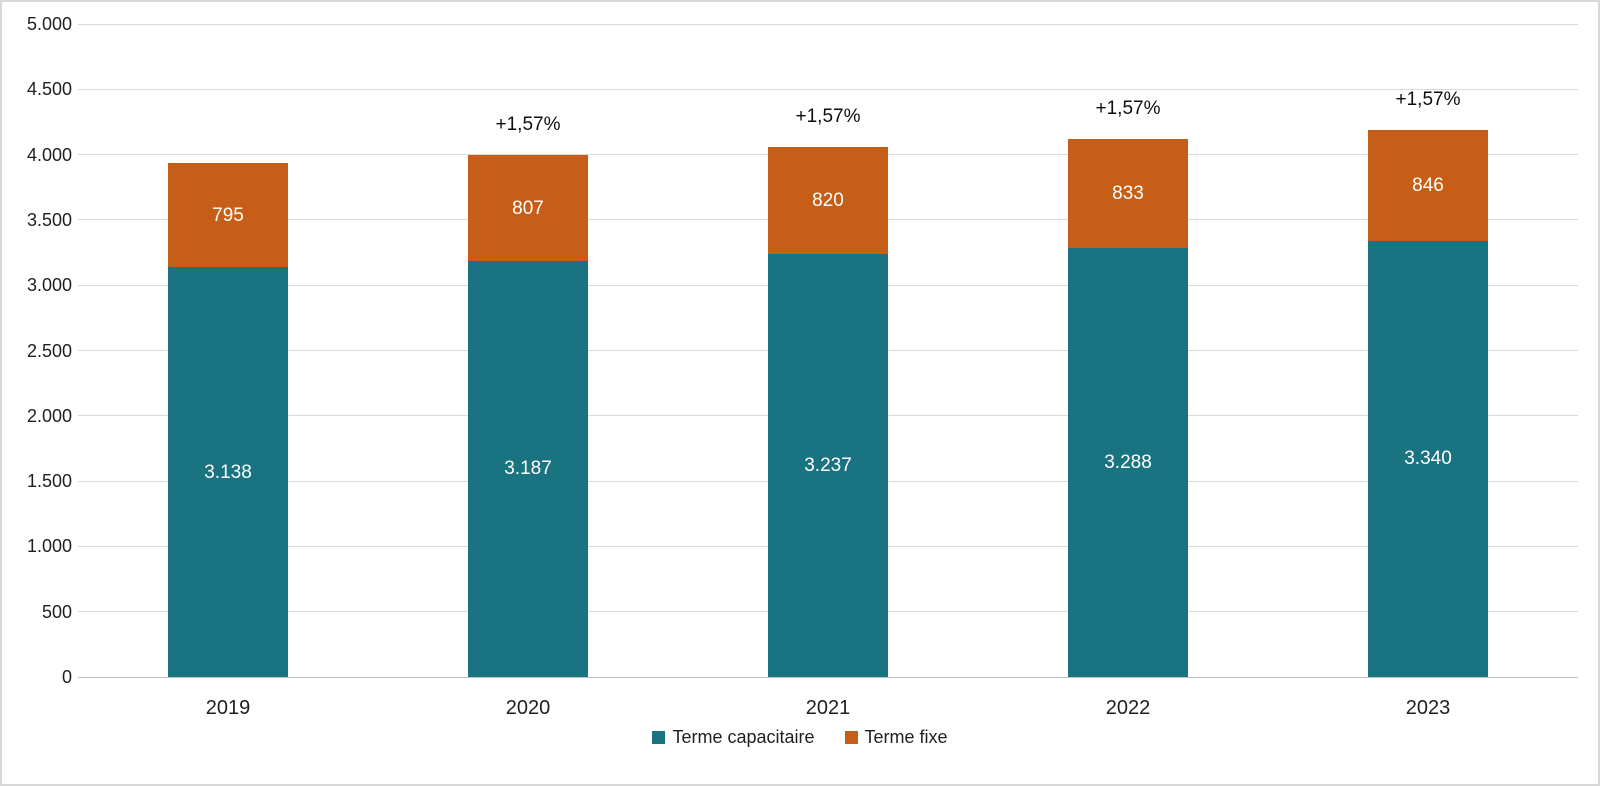  Describe the element at coordinates (66, 677) in the screenshot. I see `y-axis-tick-label: 0` at that location.